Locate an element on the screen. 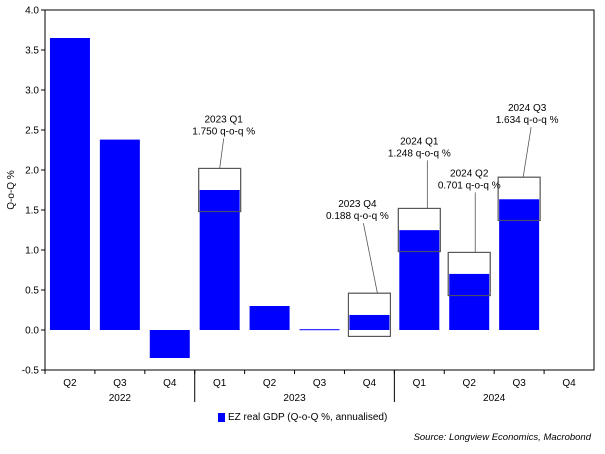 The image size is (605, 454). annotation-title: 2023 Q4 is located at coordinates (357, 204).